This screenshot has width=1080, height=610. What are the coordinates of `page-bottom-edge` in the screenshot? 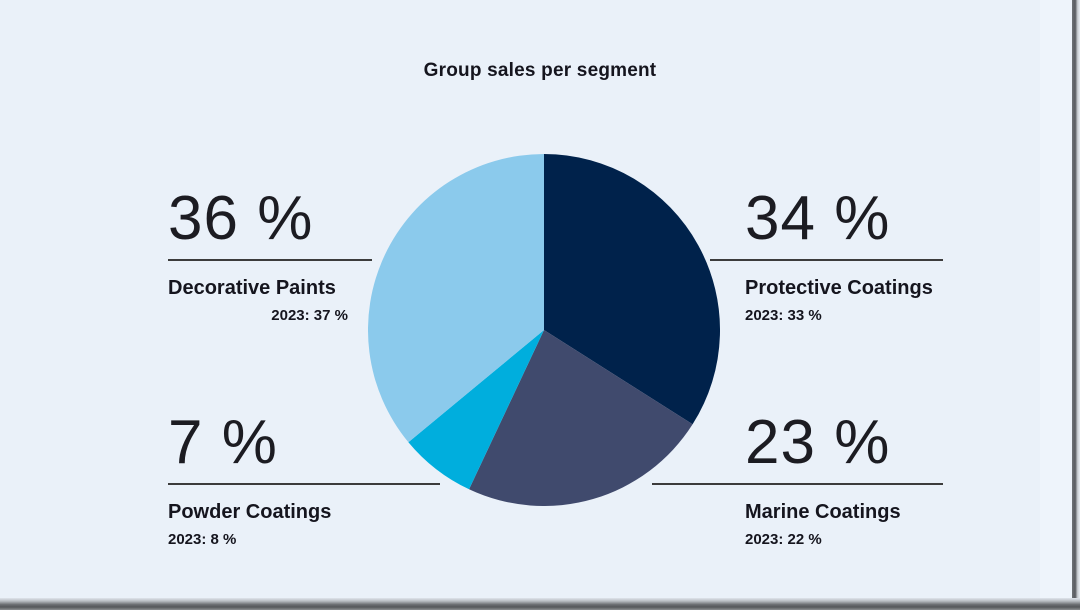 It's located at (540, 604).